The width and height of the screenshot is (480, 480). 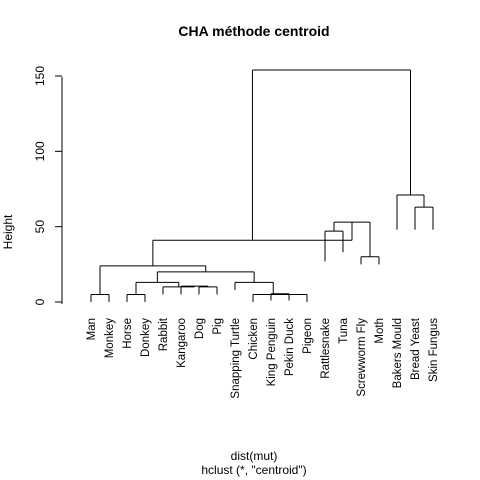 What do you see at coordinates (254, 339) in the screenshot?
I see `leaf-label: Chicken` at bounding box center [254, 339].